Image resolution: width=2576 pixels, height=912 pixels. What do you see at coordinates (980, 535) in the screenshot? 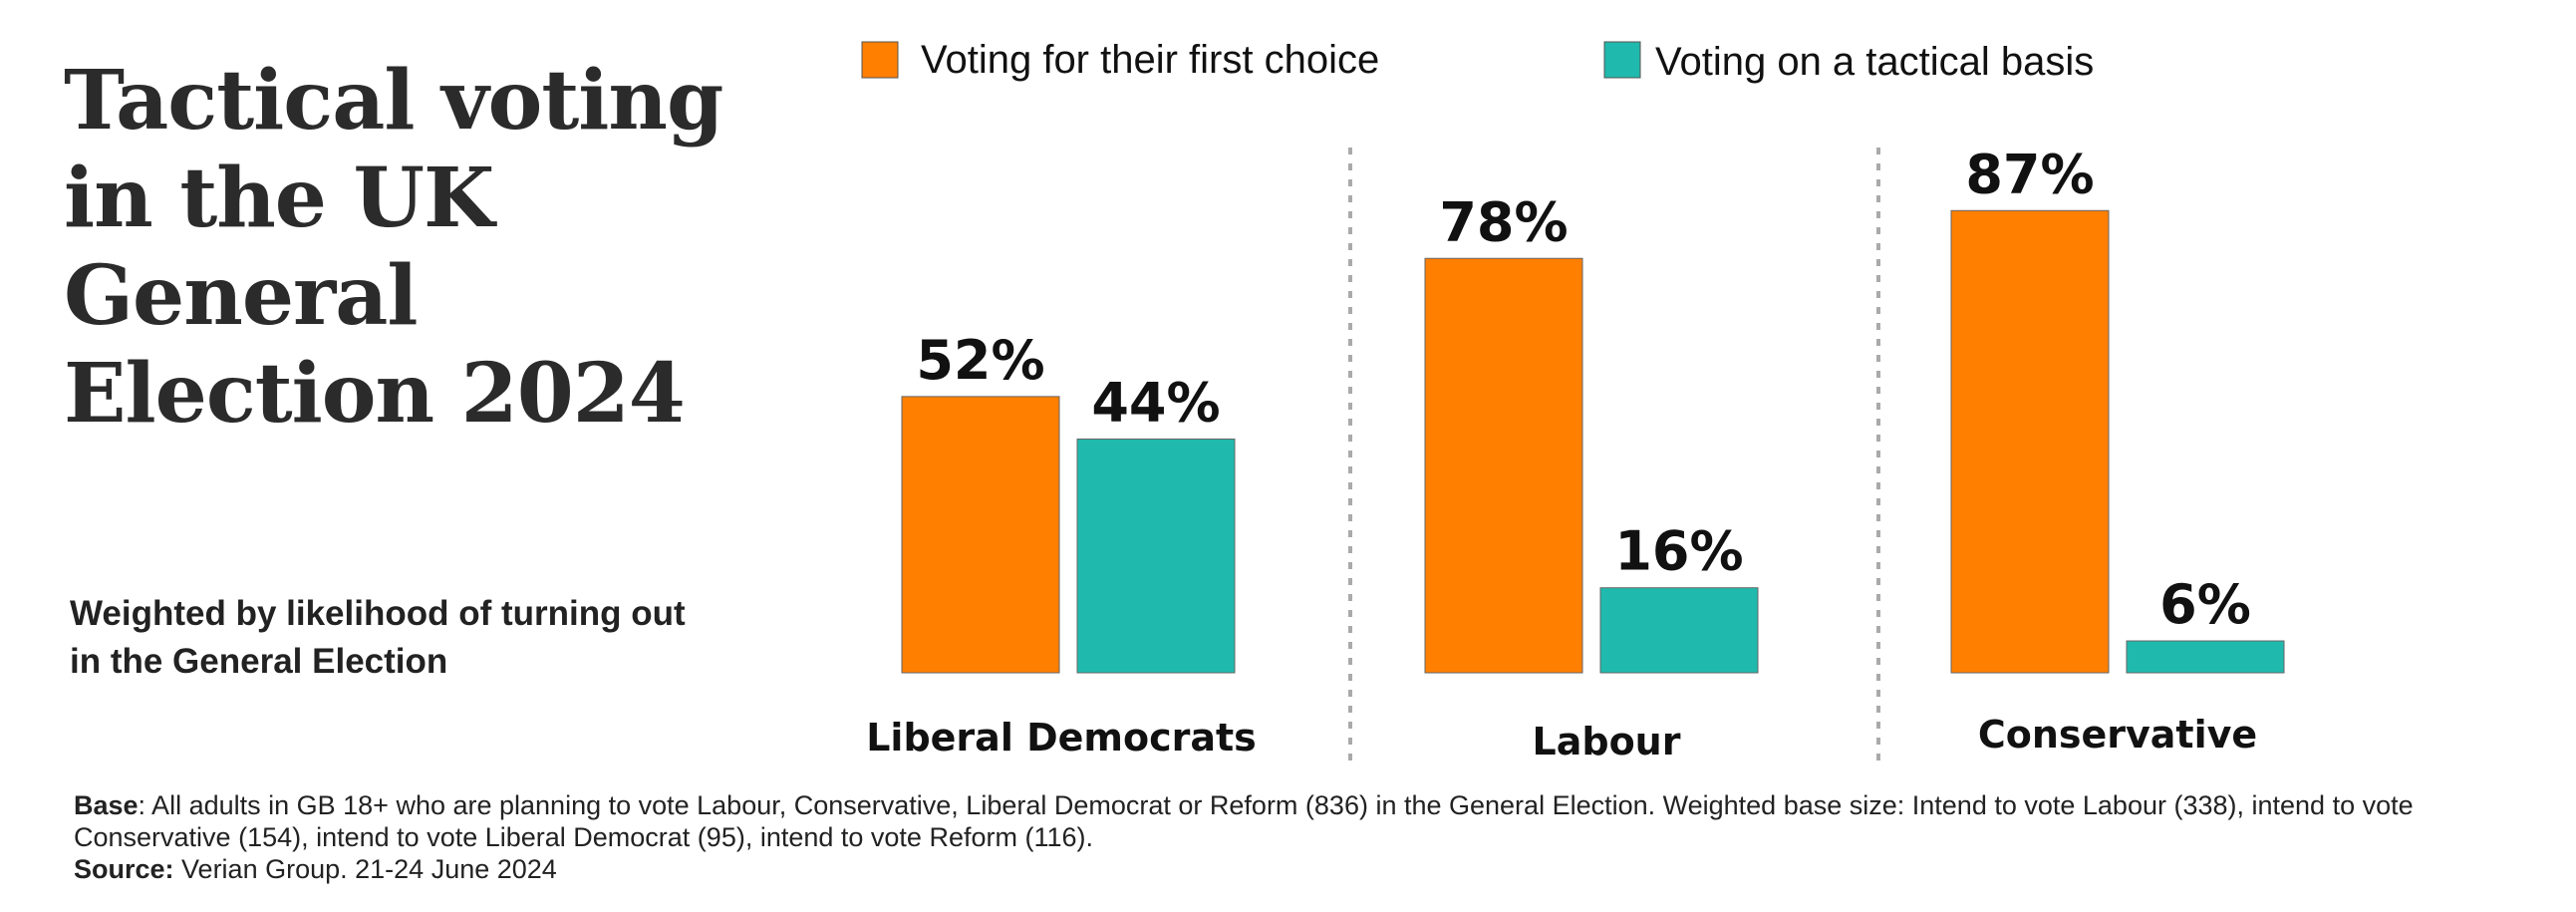
I see `bar-liberal-democrats-first-choice` at bounding box center [980, 535].